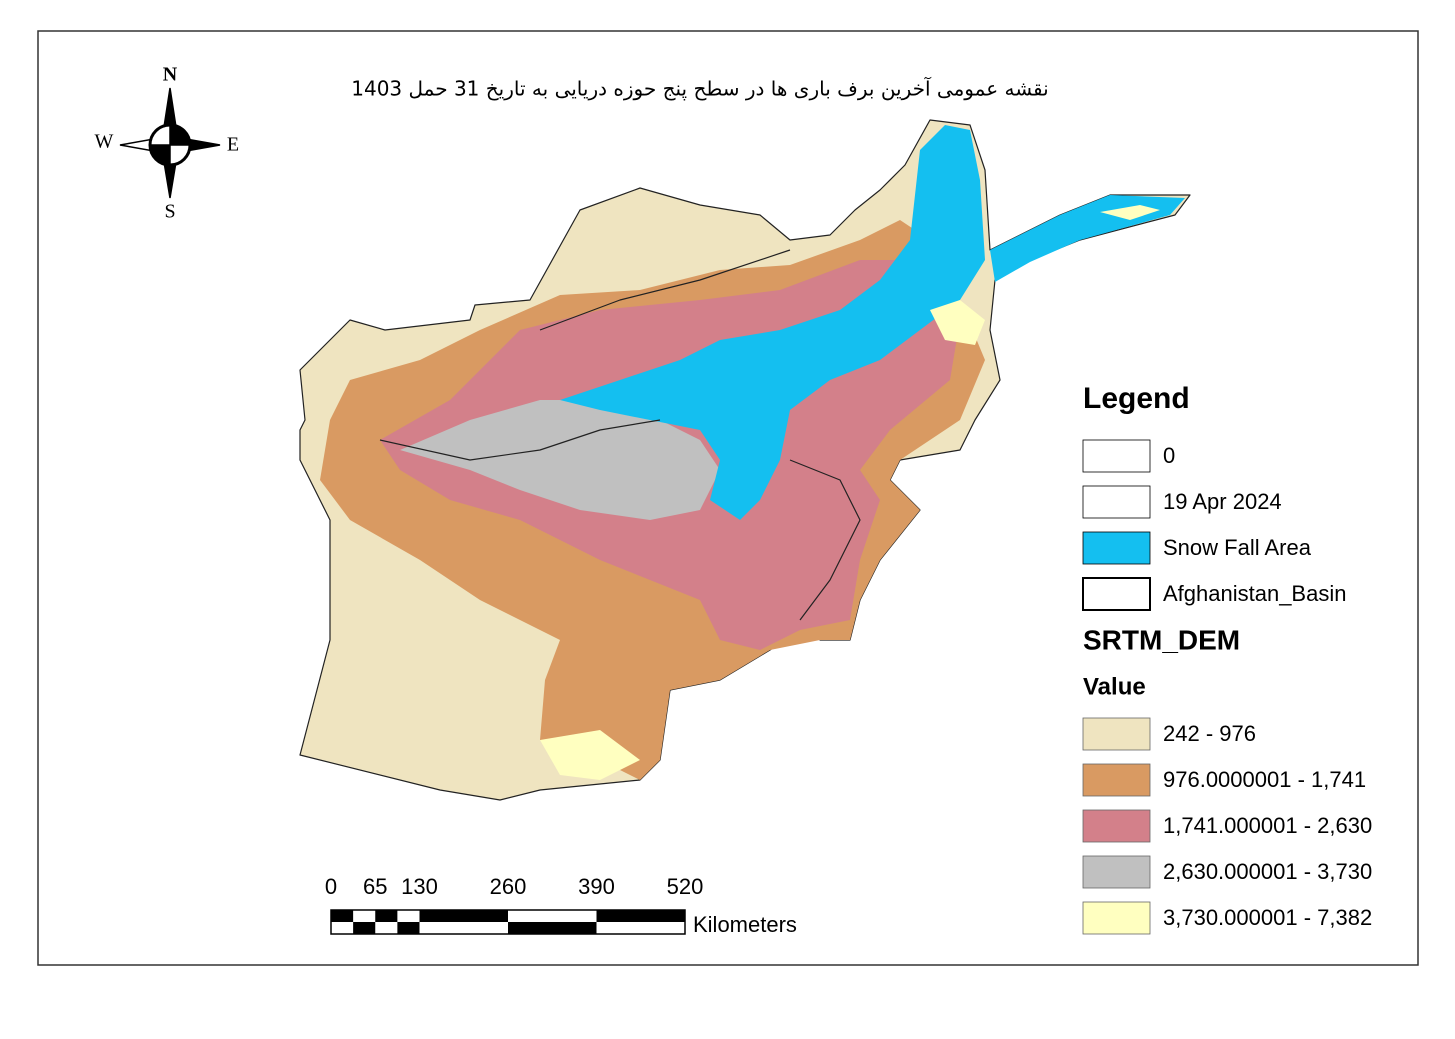 Image resolution: width=1455 pixels, height=1039 pixels. What do you see at coordinates (745, 924) in the screenshot?
I see `scale-unit: Kilometers` at bounding box center [745, 924].